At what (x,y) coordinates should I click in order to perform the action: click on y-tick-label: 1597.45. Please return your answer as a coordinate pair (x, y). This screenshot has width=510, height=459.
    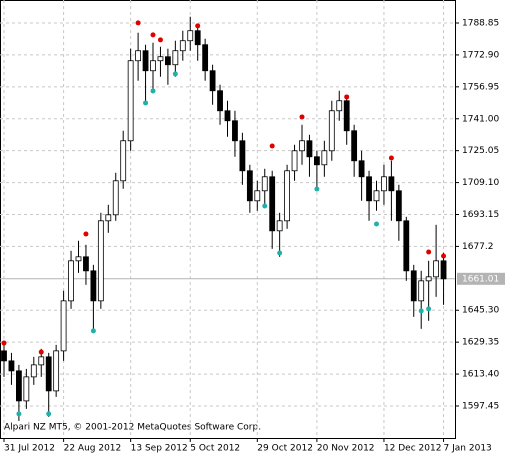
    Looking at the image, I should click on (480, 406).